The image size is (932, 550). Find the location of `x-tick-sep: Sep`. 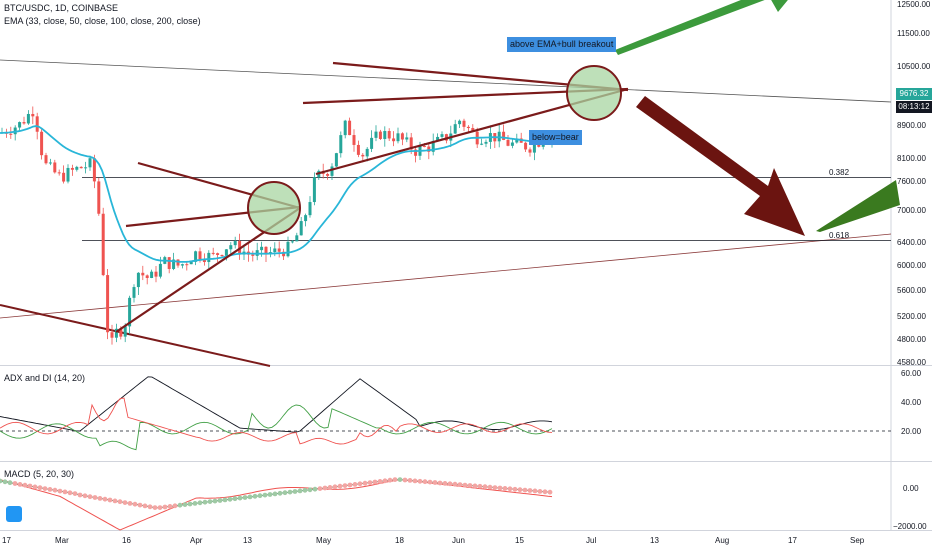

x-tick-sep: Sep is located at coordinates (857, 540).